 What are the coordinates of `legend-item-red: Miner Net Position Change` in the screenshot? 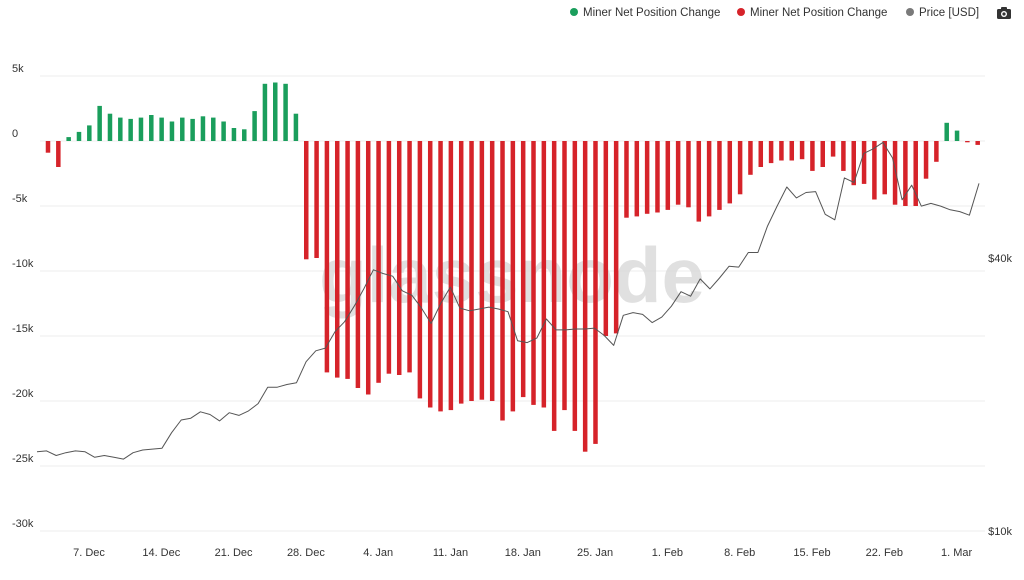 It's located at (812, 13).